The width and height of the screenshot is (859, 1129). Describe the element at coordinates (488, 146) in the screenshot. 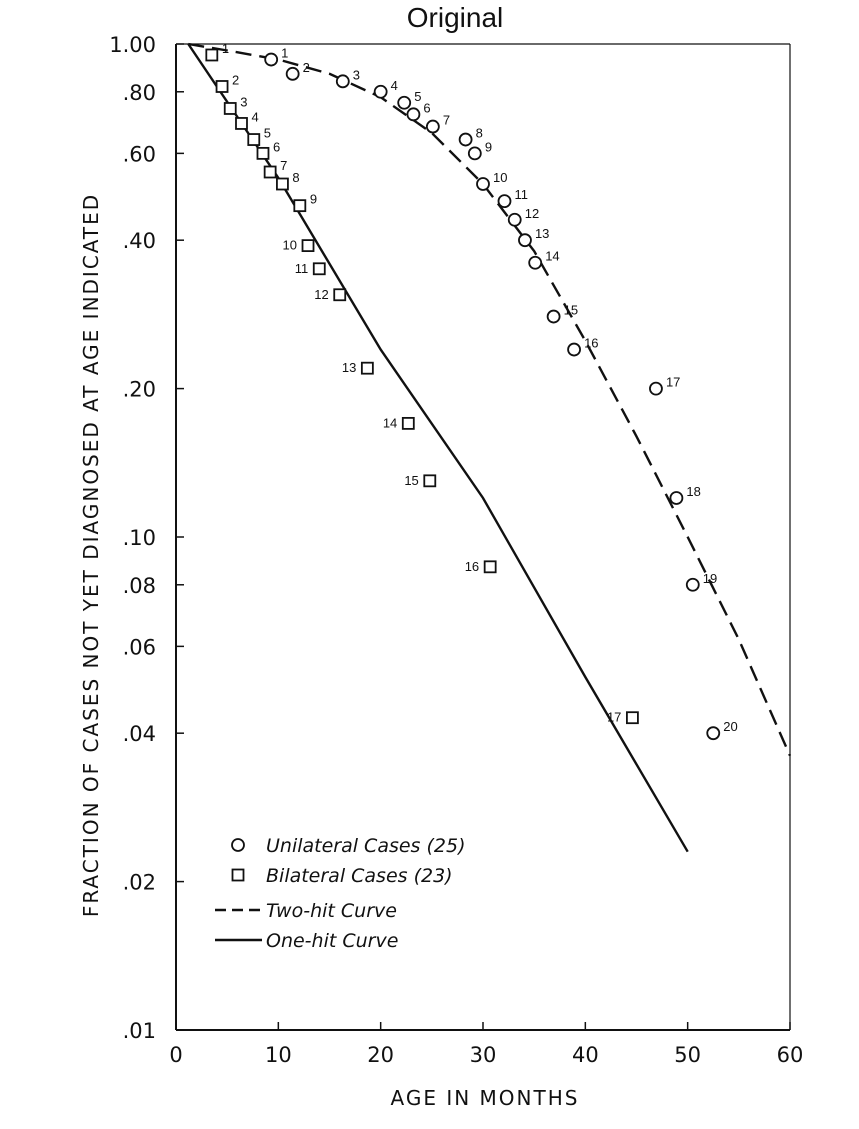

I see `unilateral-point-label: 9` at that location.